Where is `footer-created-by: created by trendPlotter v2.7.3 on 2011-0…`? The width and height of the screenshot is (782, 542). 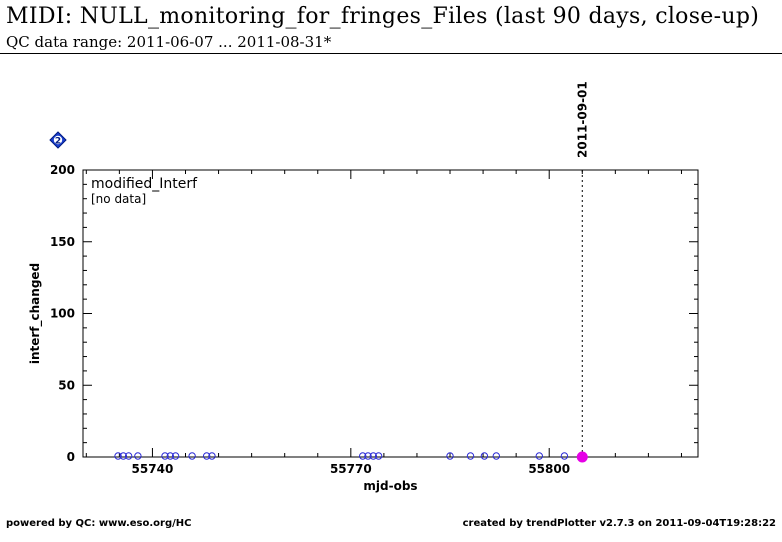 footer-created-by: created by trendPlotter v2.7.3 on 2011-0… is located at coordinates (619, 523).